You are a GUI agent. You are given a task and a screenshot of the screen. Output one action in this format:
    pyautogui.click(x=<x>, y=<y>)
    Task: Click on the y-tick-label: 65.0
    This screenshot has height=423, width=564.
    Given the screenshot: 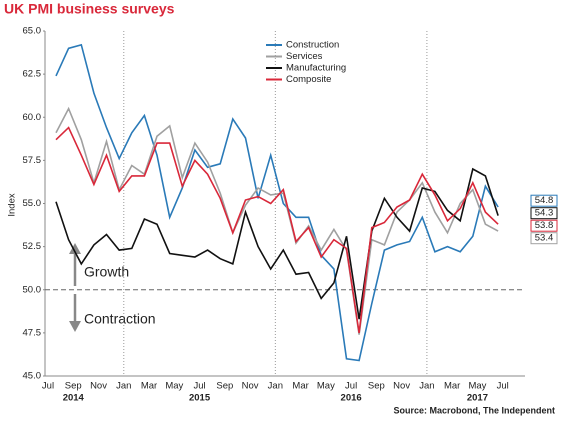 What is the action you would take?
    pyautogui.click(x=32, y=31)
    